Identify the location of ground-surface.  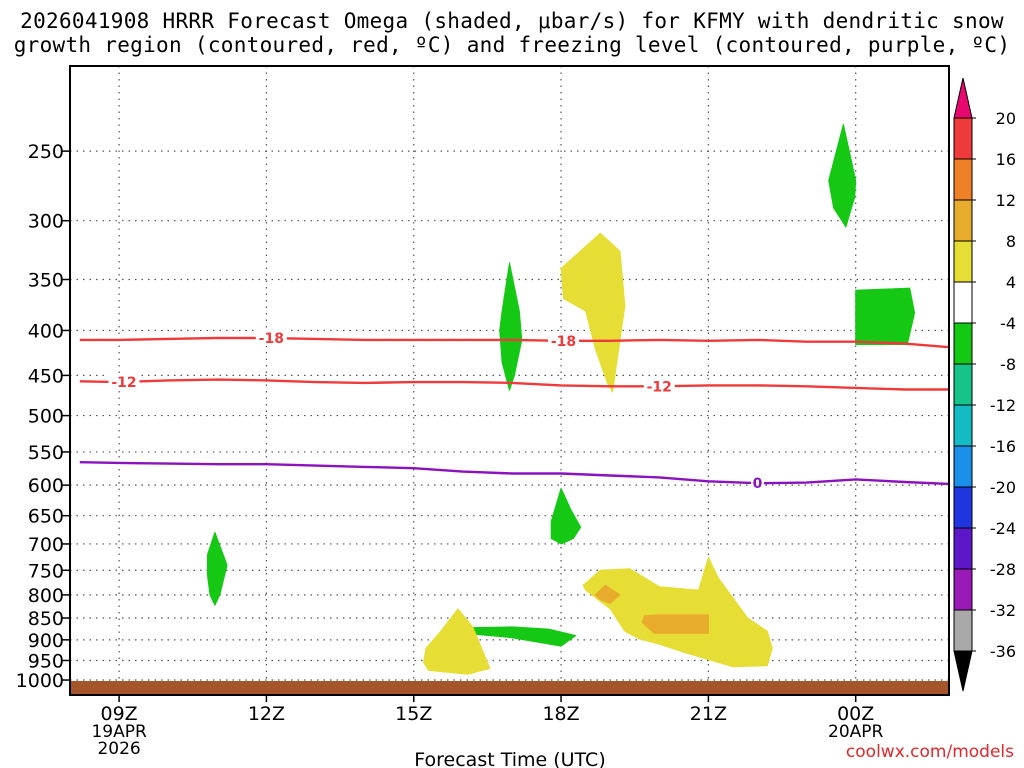
(509, 688).